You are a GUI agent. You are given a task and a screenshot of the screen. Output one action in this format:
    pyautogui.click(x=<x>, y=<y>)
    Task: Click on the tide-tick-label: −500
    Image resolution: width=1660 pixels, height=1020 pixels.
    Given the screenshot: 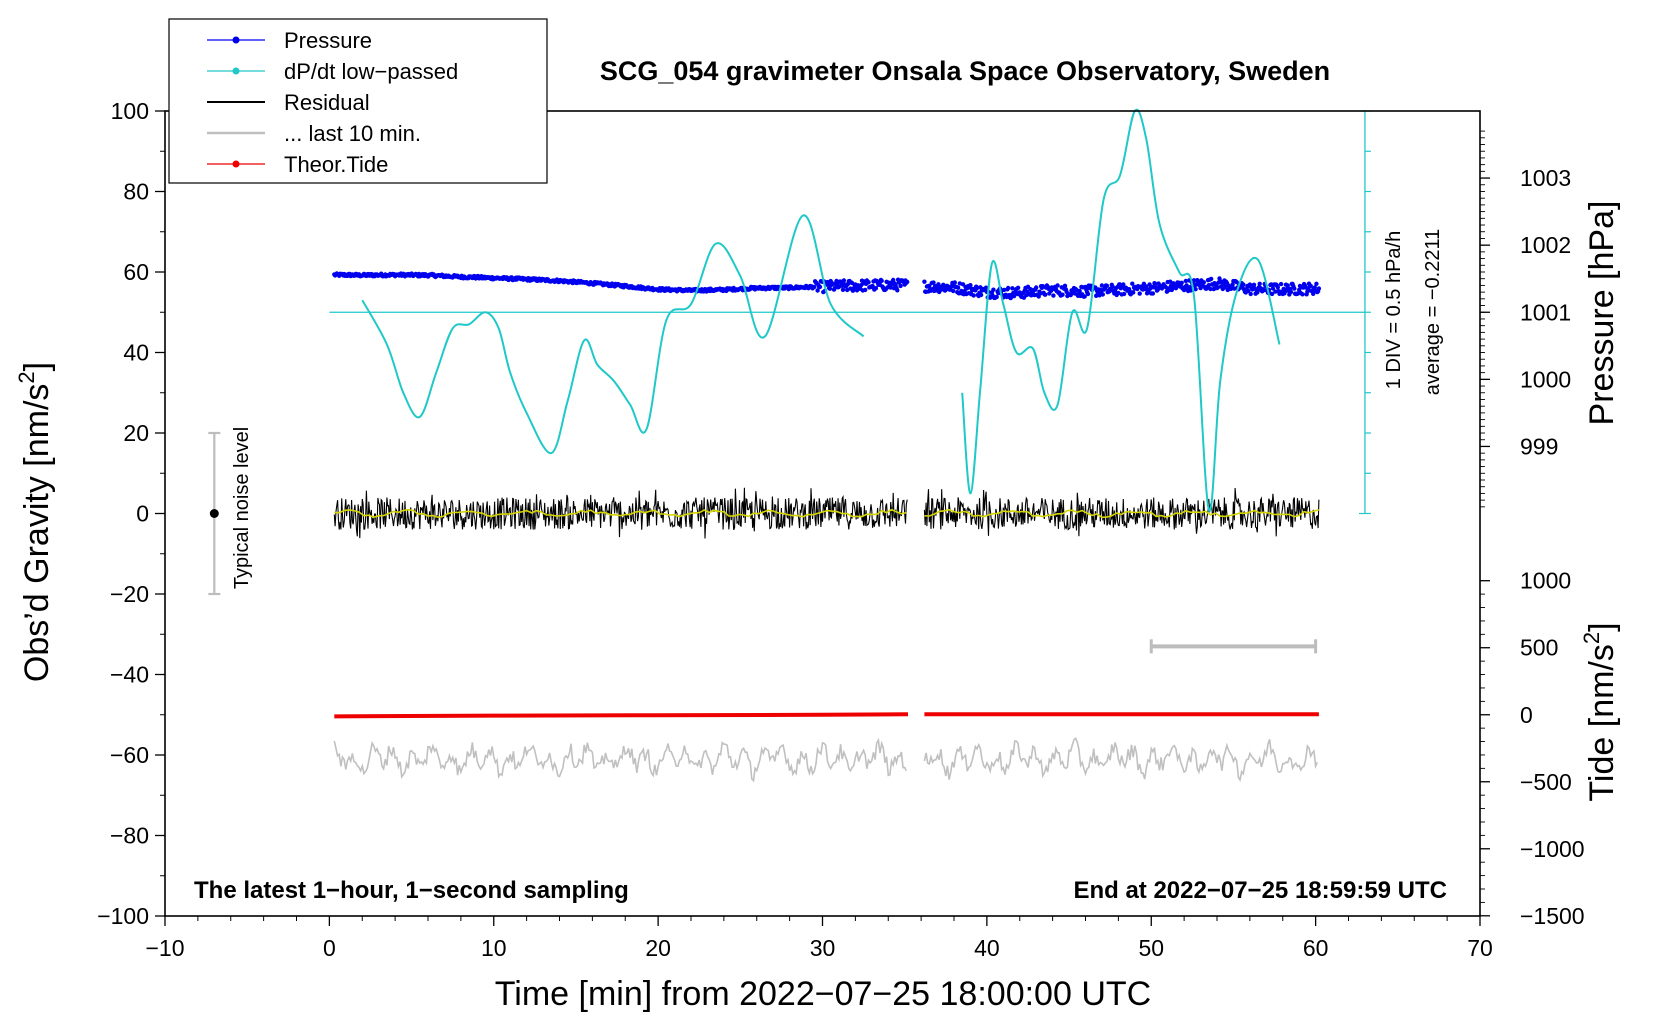 What is the action you would take?
    pyautogui.click(x=1546, y=782)
    